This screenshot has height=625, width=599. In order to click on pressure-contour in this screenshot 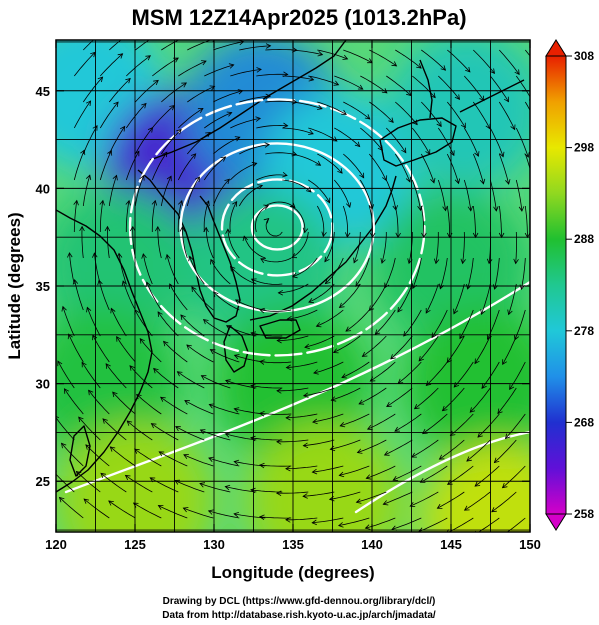, I will do `click(442, 472)`.